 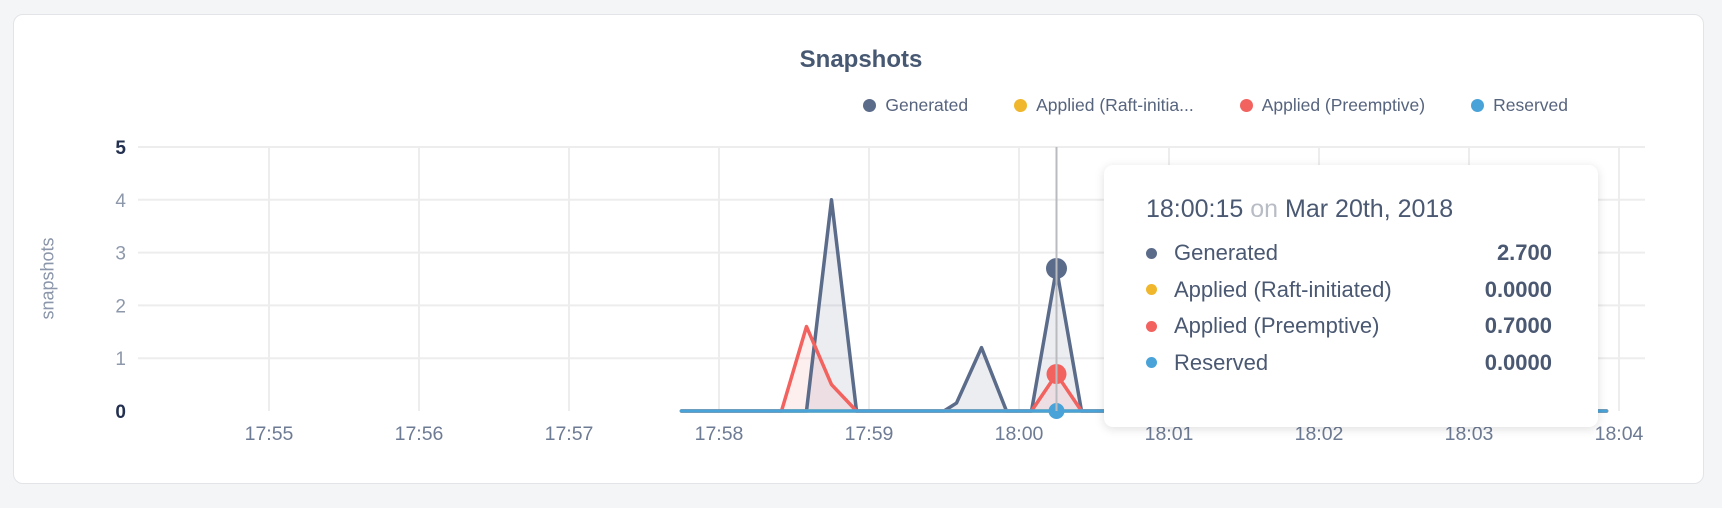 What do you see at coordinates (1619, 434) in the screenshot?
I see `x-tick-label: 18:04` at bounding box center [1619, 434].